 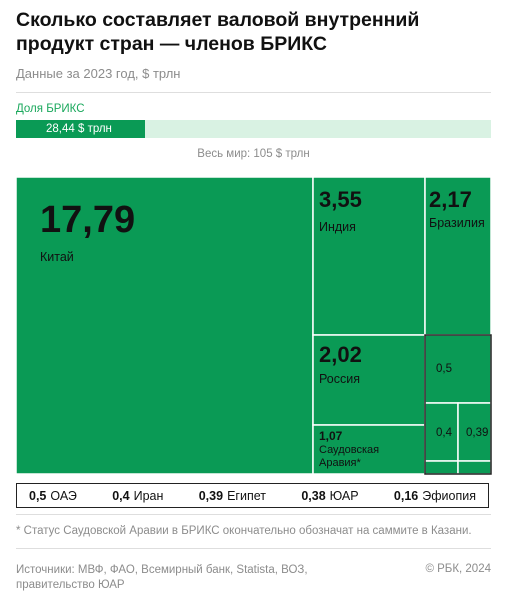 I want to click on legend-country: Египет, so click(x=246, y=495).